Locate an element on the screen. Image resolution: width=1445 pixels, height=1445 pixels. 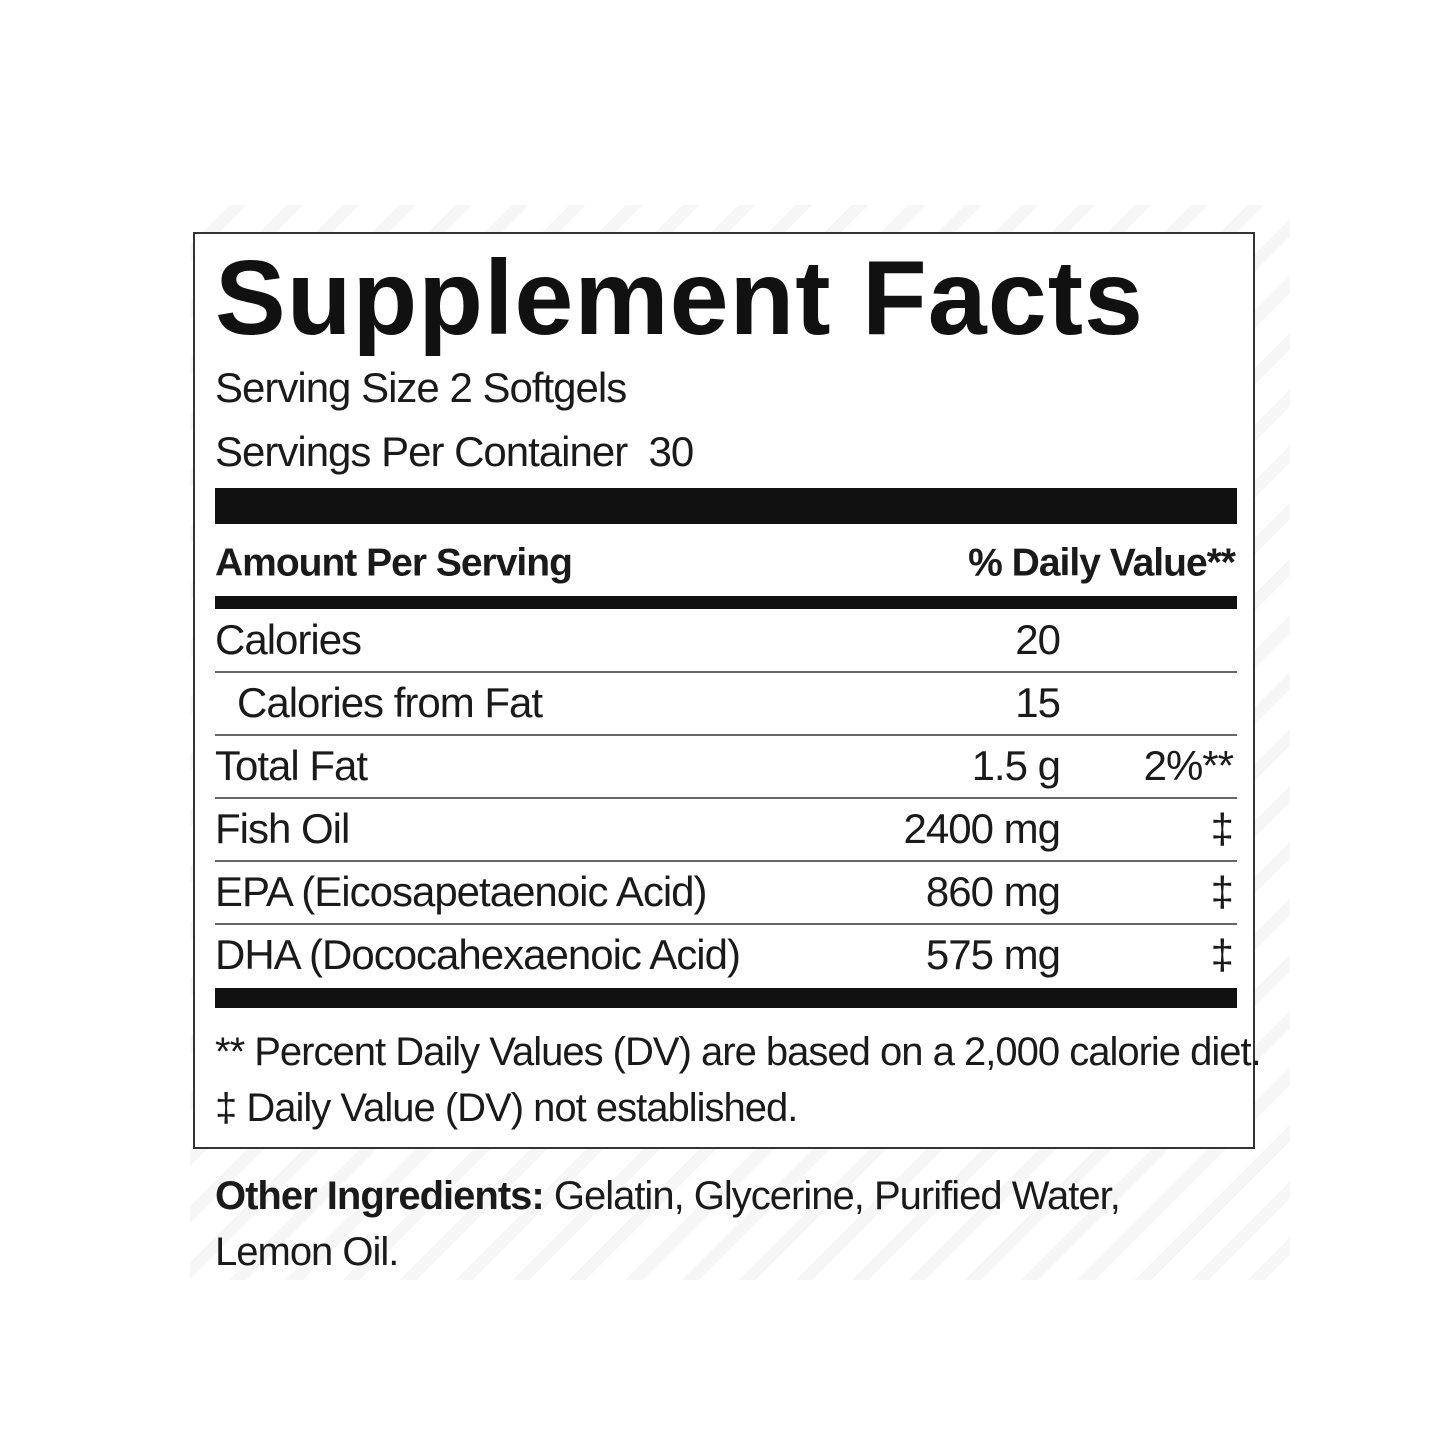
footnote: ‡ Daily Value (DV) not established. is located at coordinates (506, 1108).